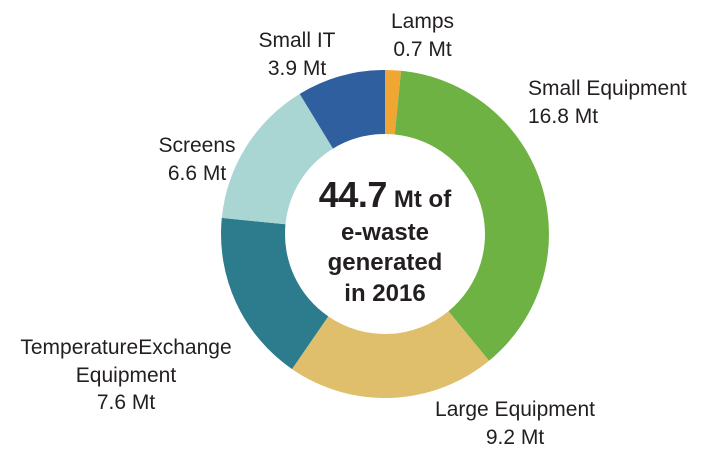 The image size is (720, 472). What do you see at coordinates (297, 68) in the screenshot?
I see `label-small-it-value: 3.9 Mt` at bounding box center [297, 68].